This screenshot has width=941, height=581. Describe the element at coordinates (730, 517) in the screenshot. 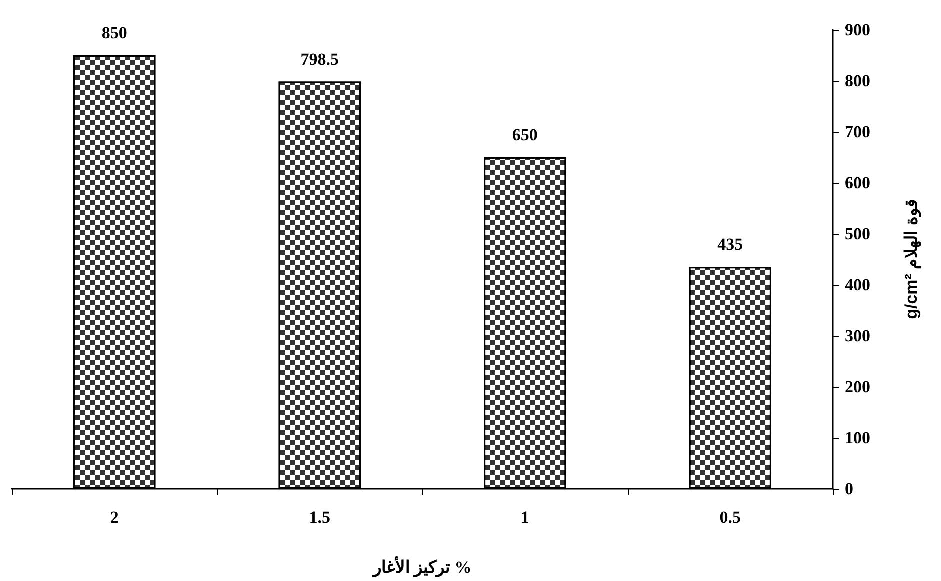

I see `x-tick-label: 0.5` at that location.